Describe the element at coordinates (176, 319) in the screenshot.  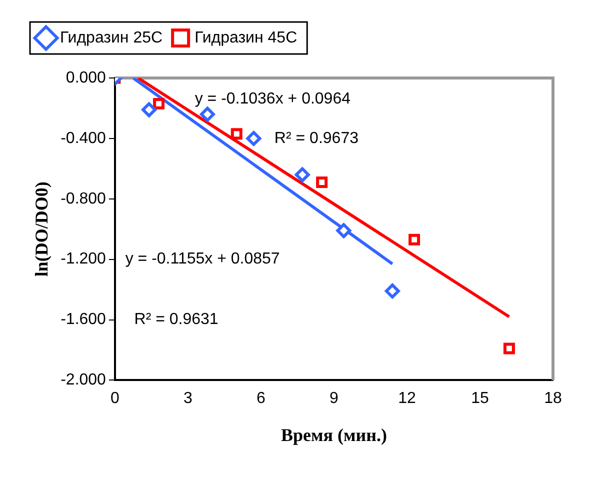
I see `annotation: R² = 0.9631` at that location.